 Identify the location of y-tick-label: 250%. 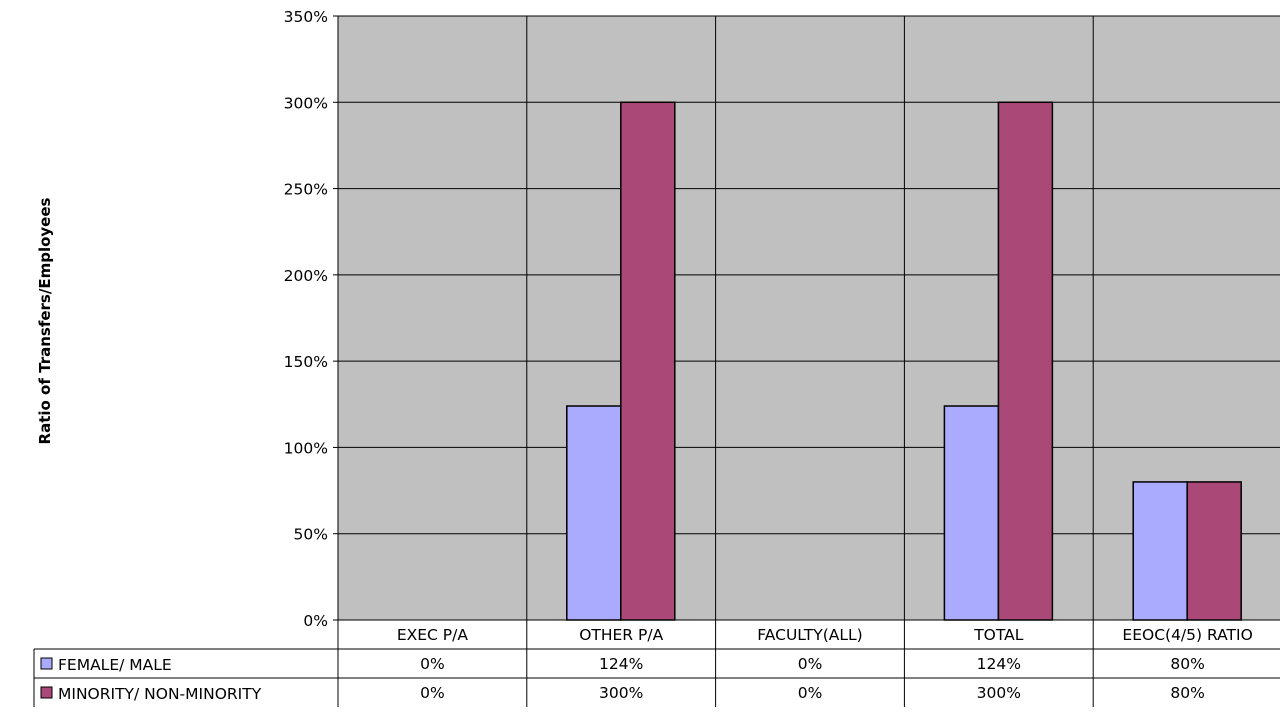
(306, 190).